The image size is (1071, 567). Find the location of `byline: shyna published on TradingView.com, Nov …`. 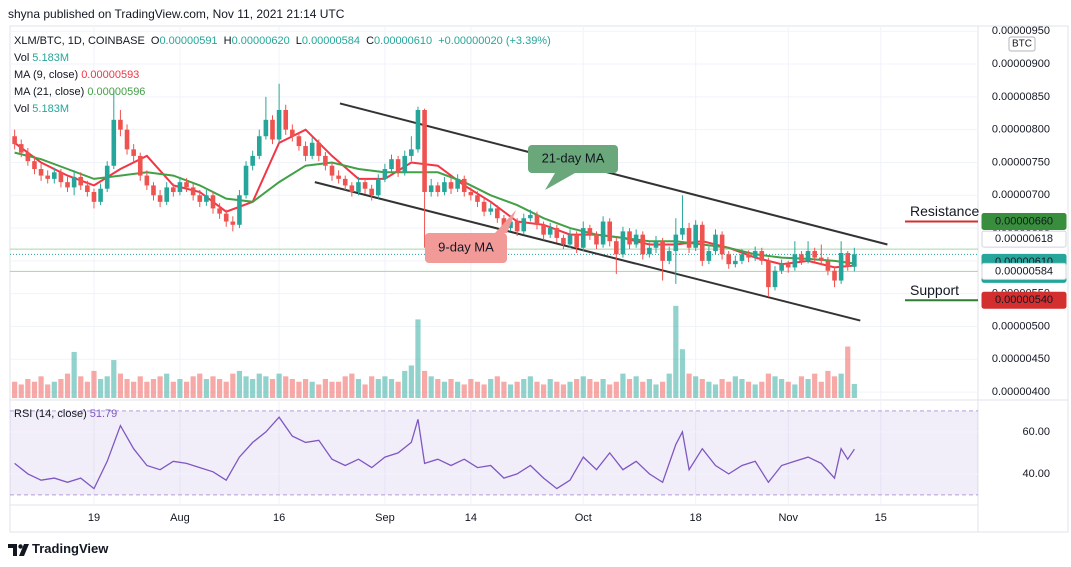

byline: shyna published on TradingView.com, Nov … is located at coordinates (176, 14).